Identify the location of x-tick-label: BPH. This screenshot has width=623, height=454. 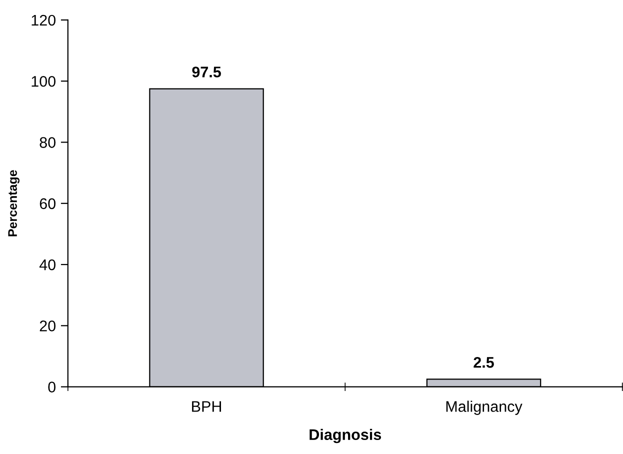
(206, 406).